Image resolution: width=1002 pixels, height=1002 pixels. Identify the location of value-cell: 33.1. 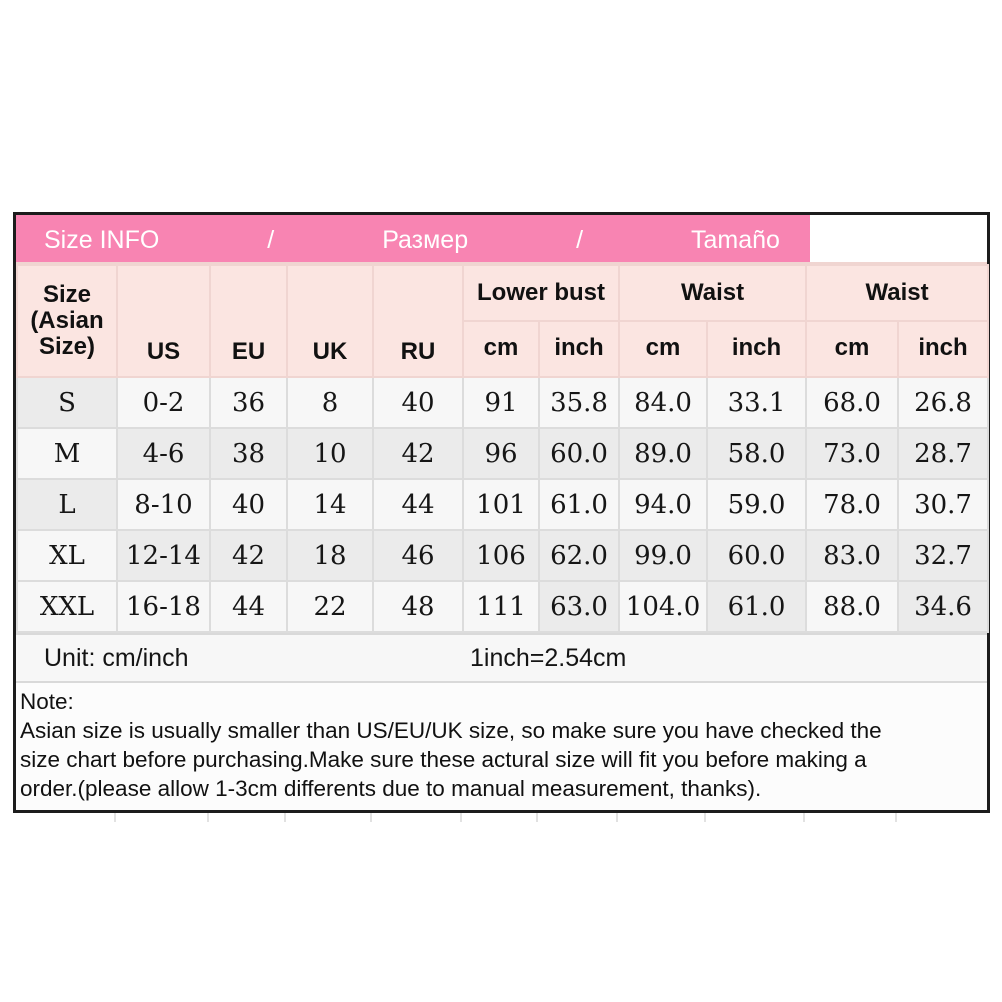
(757, 402).